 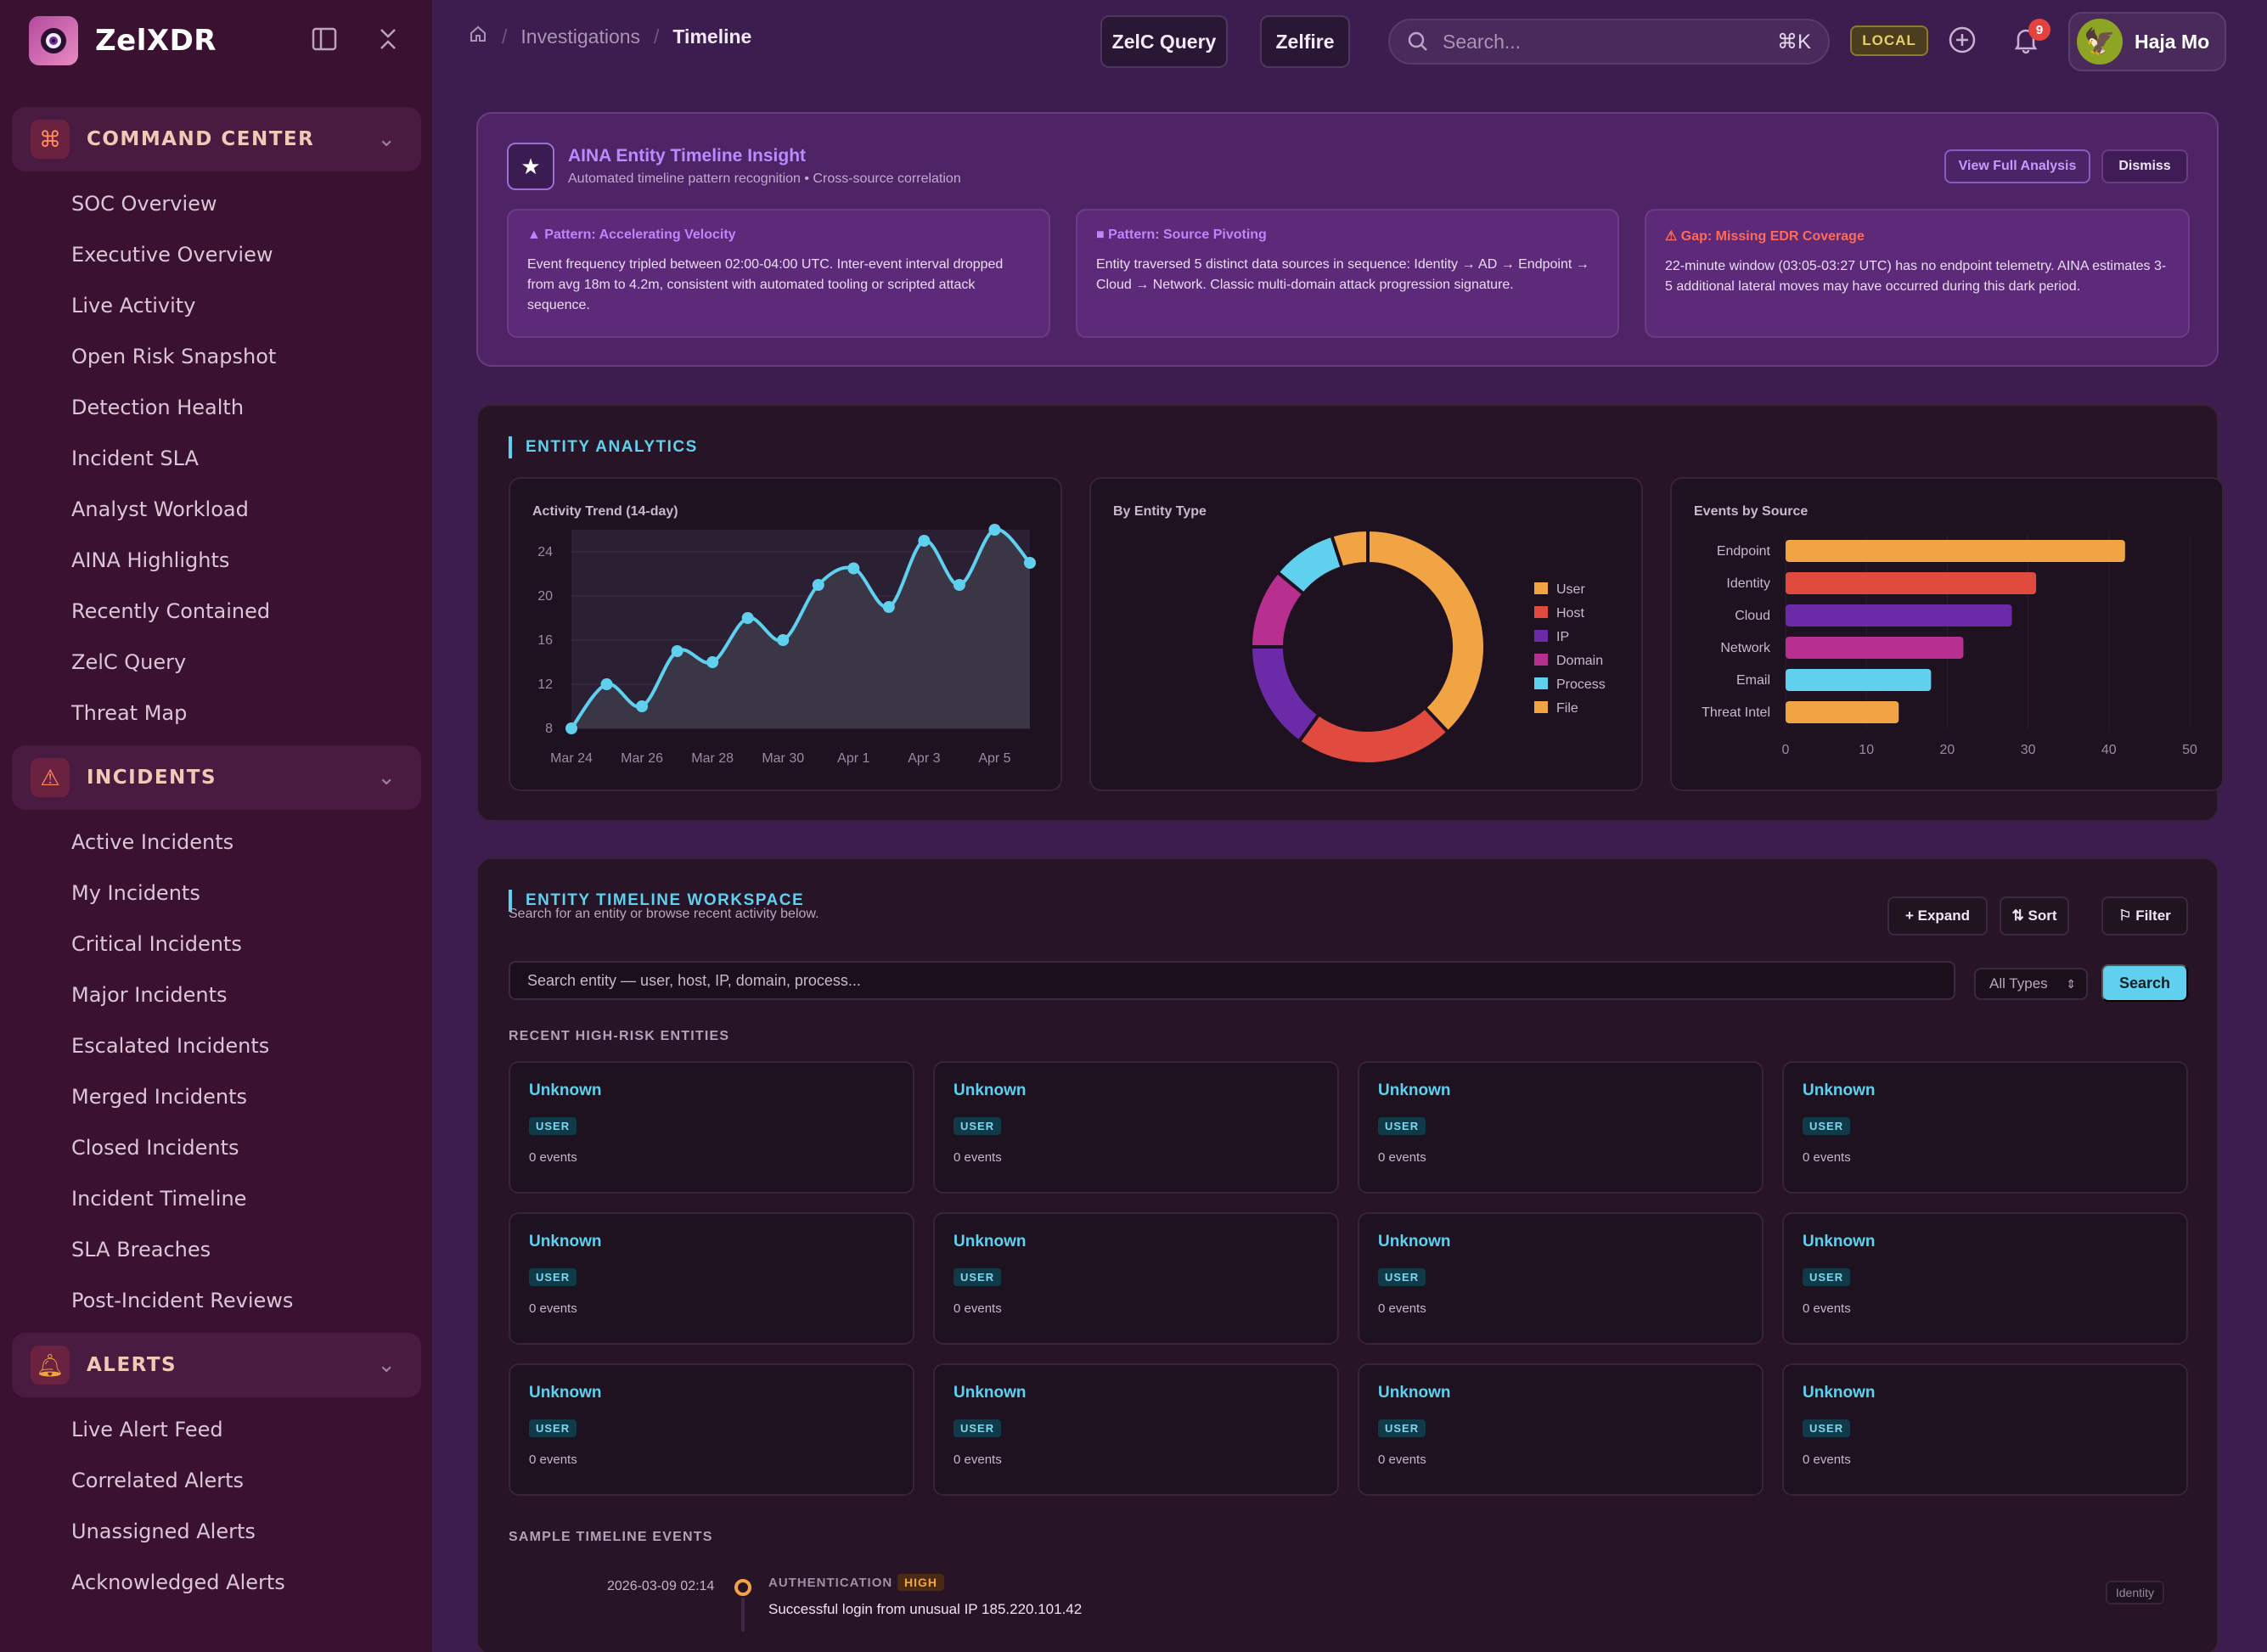 I want to click on user-menu: 🦅 Haja Mo, so click(x=2147, y=41).